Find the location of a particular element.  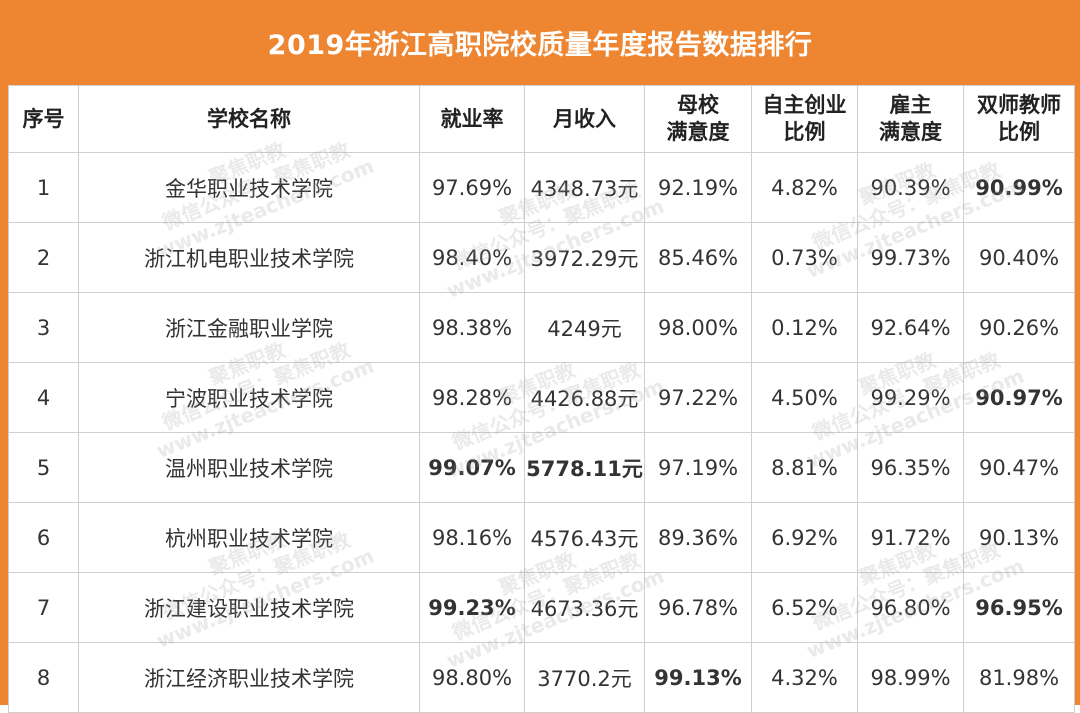

column-header-school: 学校名称 is located at coordinates (249, 119).